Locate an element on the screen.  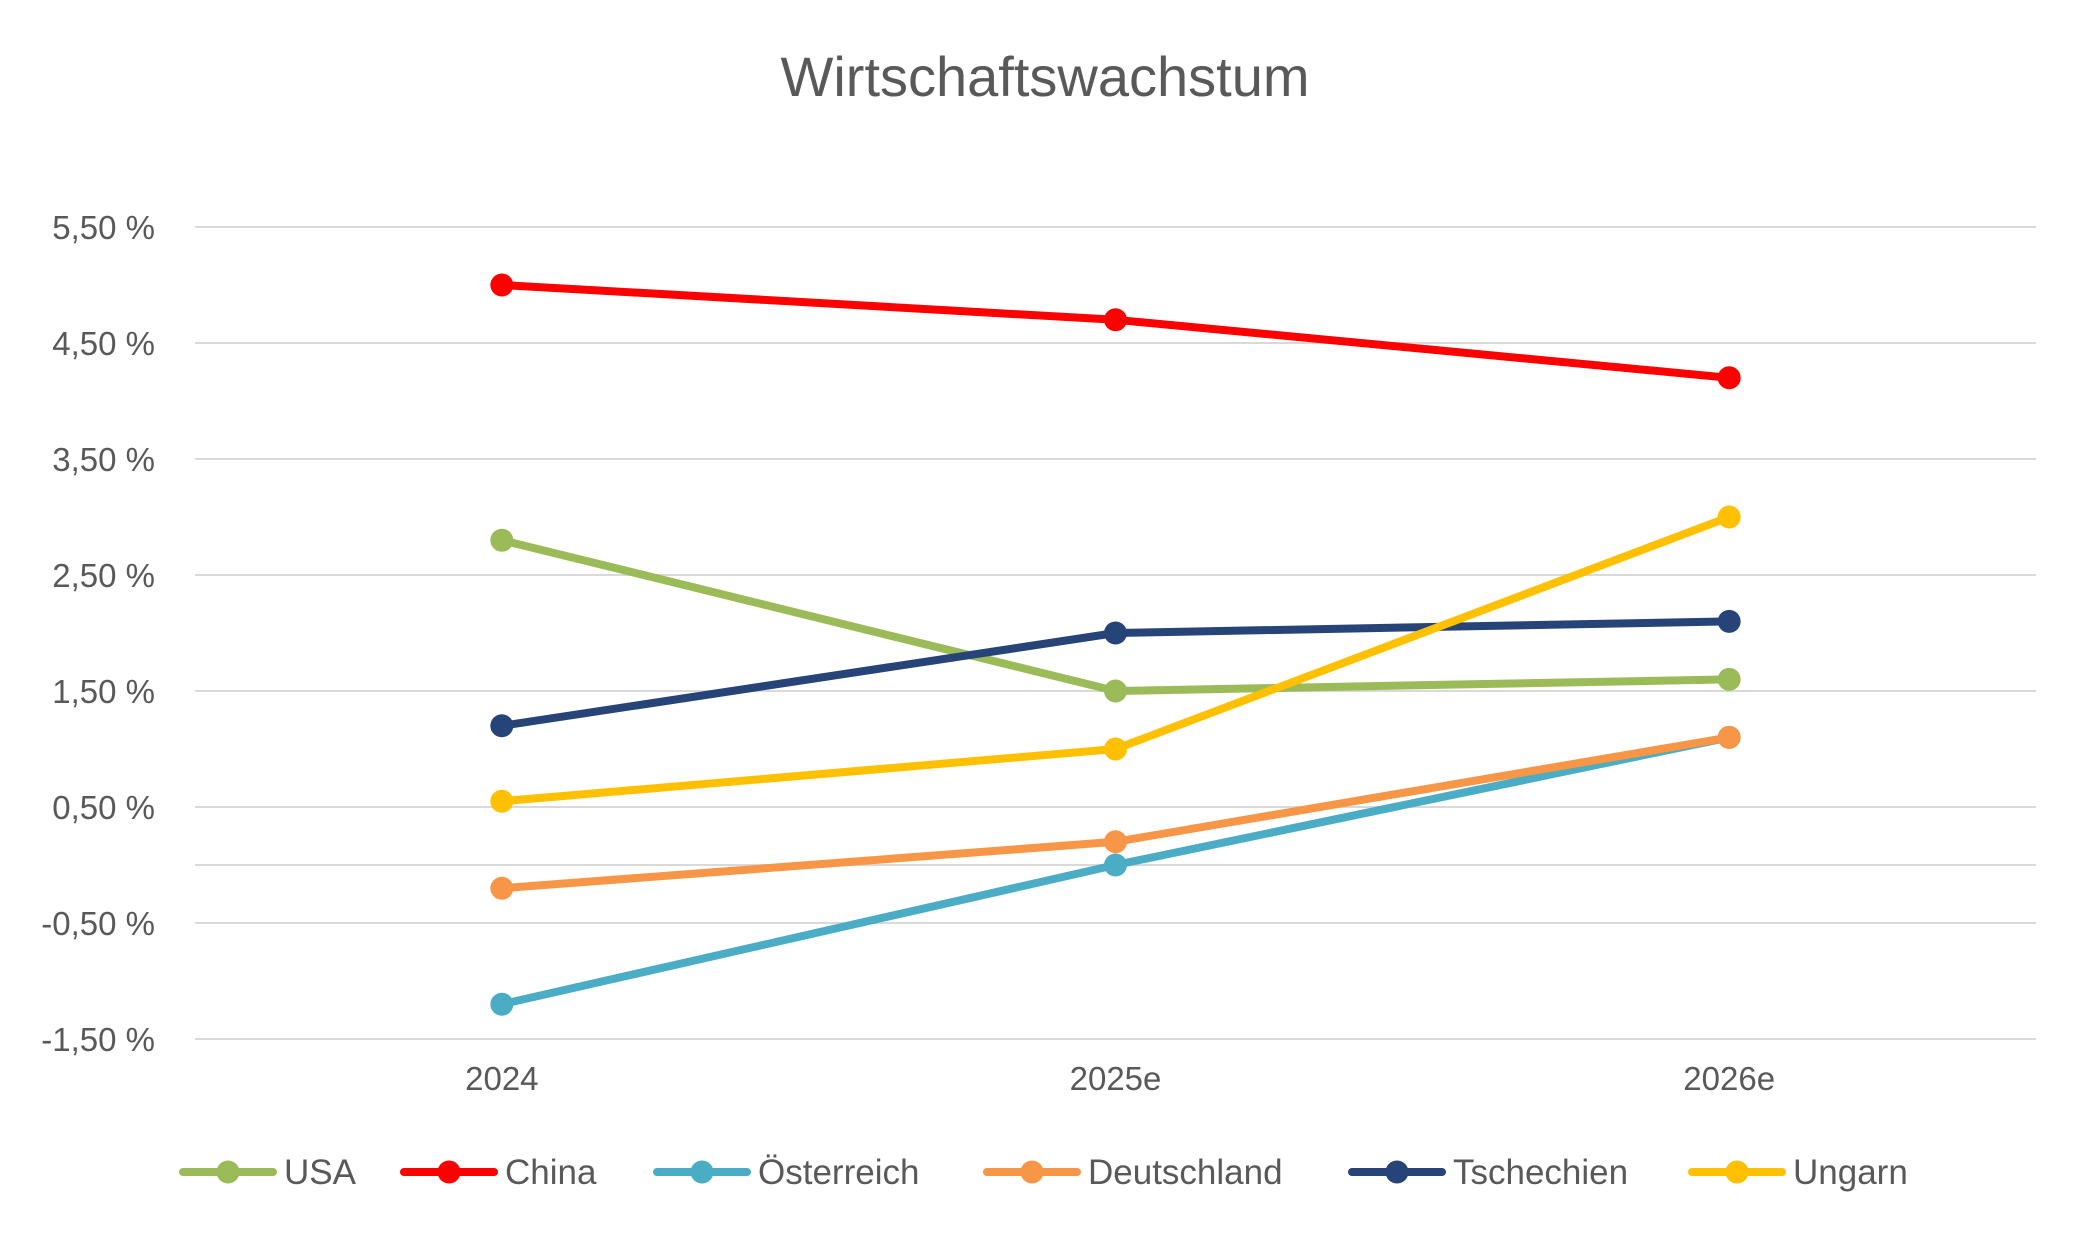
legend-item-2: Österreich is located at coordinates (786, 1172).